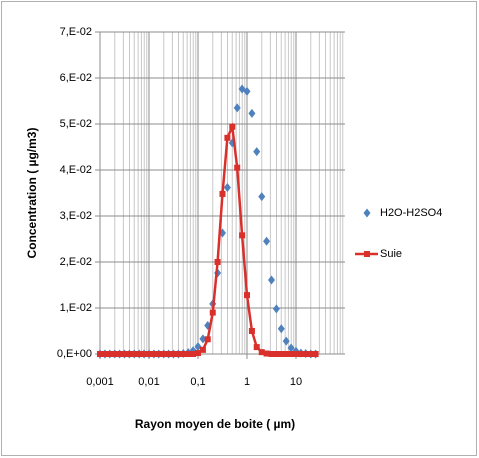  What do you see at coordinates (296, 382) in the screenshot?
I see `x-tick-label: 10` at bounding box center [296, 382].